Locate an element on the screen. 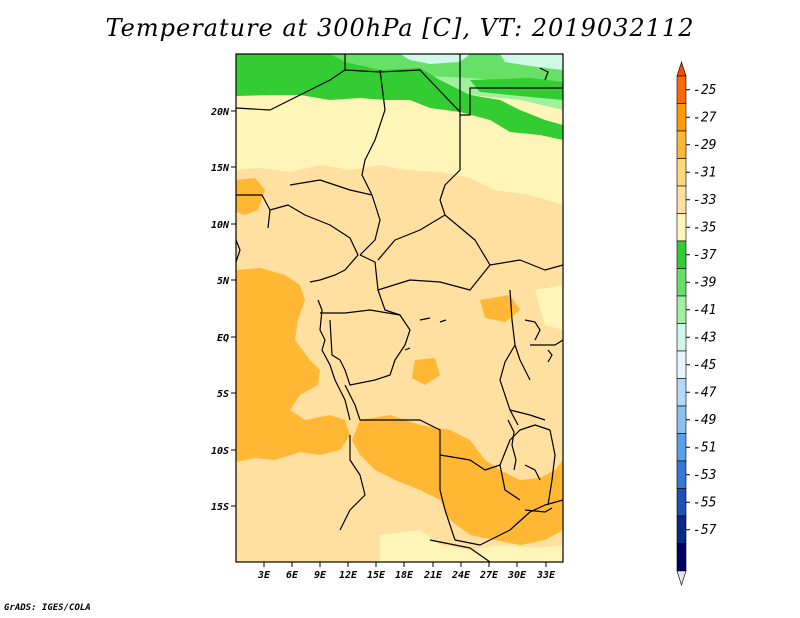  lon-label: 21E is located at coordinates (433, 575).